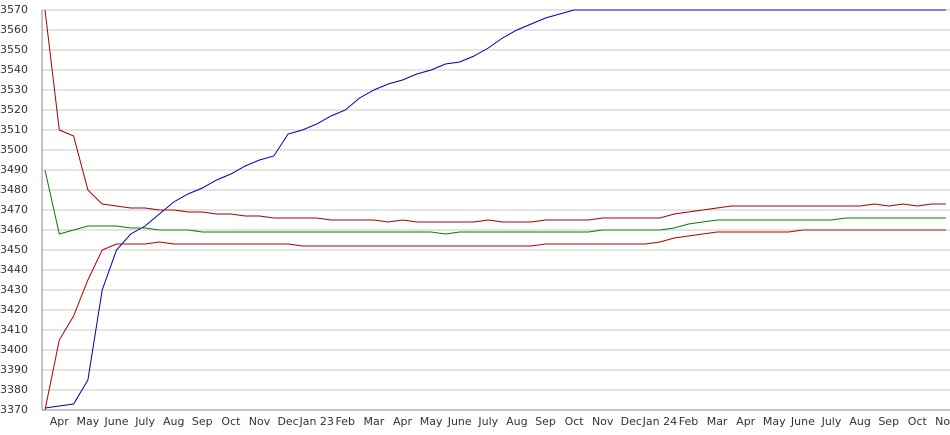 This screenshot has width=950, height=435. Describe the element at coordinates (14, 289) in the screenshot. I see `y-tick-label: 3430` at that location.